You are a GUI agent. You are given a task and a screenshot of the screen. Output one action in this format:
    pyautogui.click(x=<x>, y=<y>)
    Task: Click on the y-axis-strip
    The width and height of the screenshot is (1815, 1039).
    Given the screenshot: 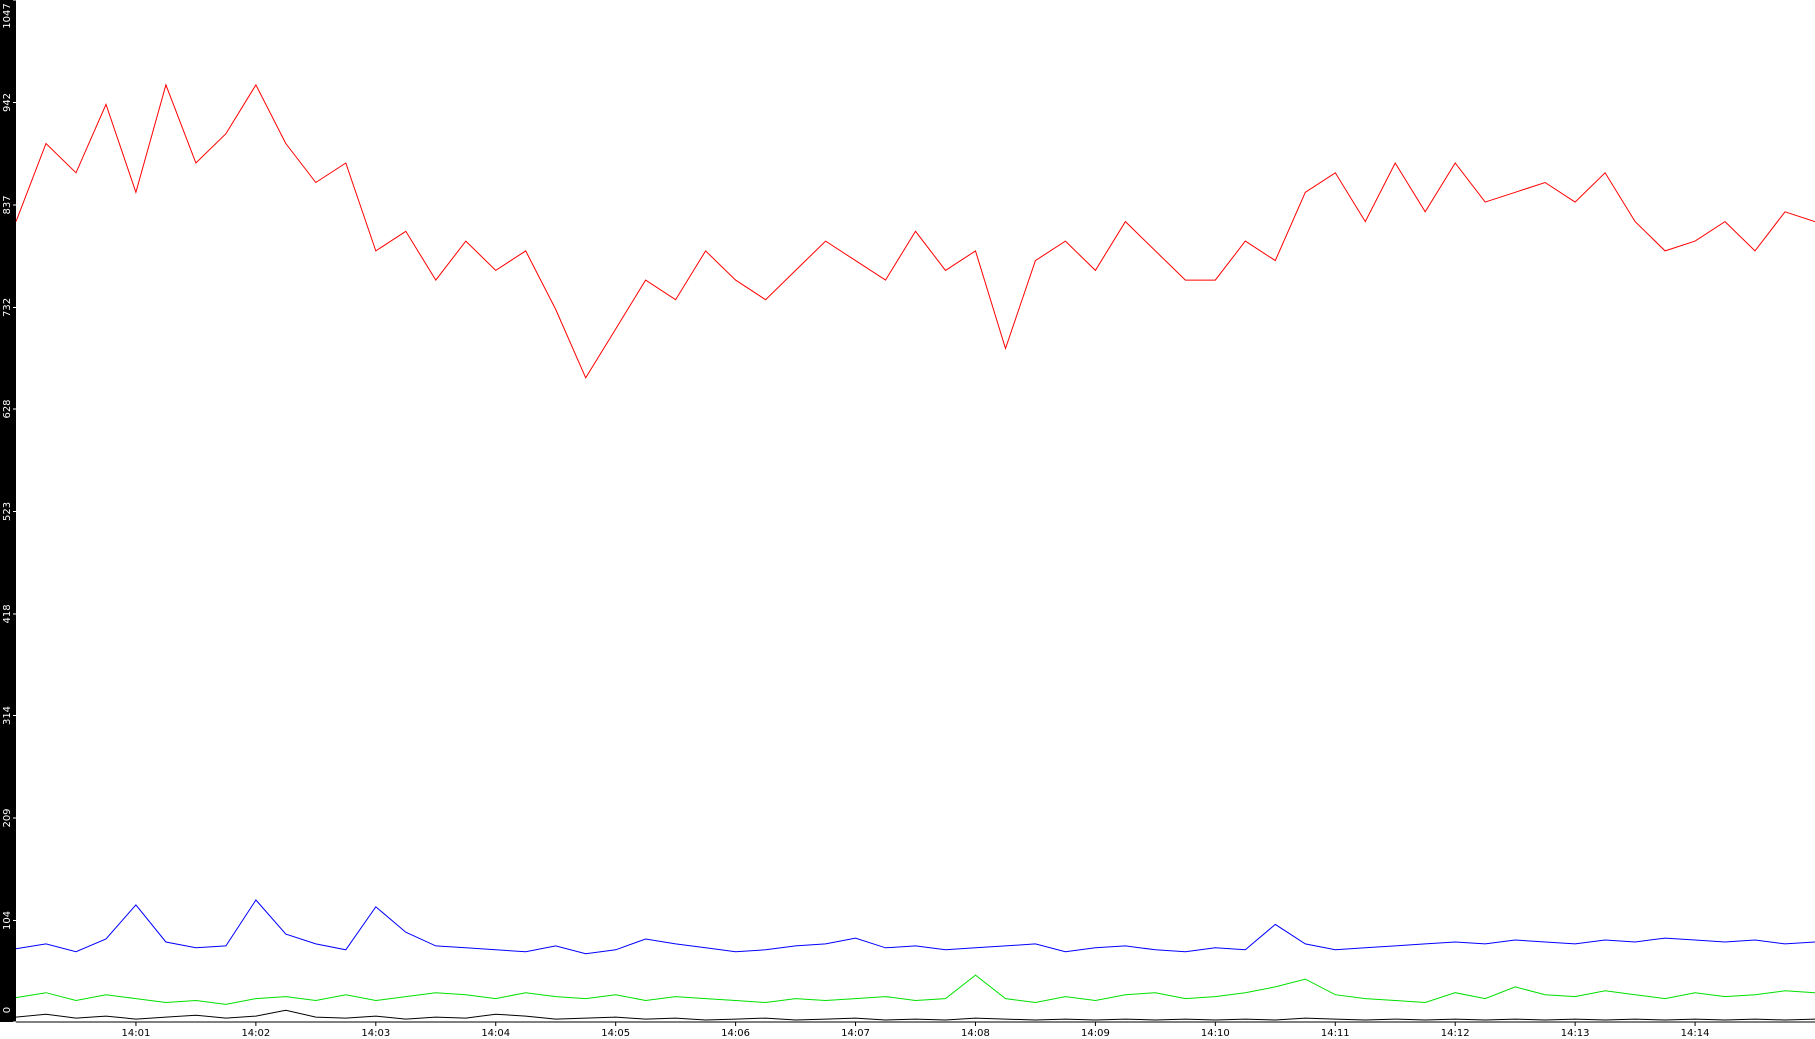 What is the action you would take?
    pyautogui.click(x=8, y=511)
    